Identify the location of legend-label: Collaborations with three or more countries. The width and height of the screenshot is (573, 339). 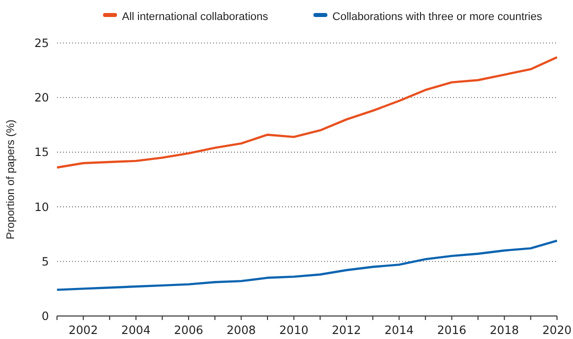
(437, 17).